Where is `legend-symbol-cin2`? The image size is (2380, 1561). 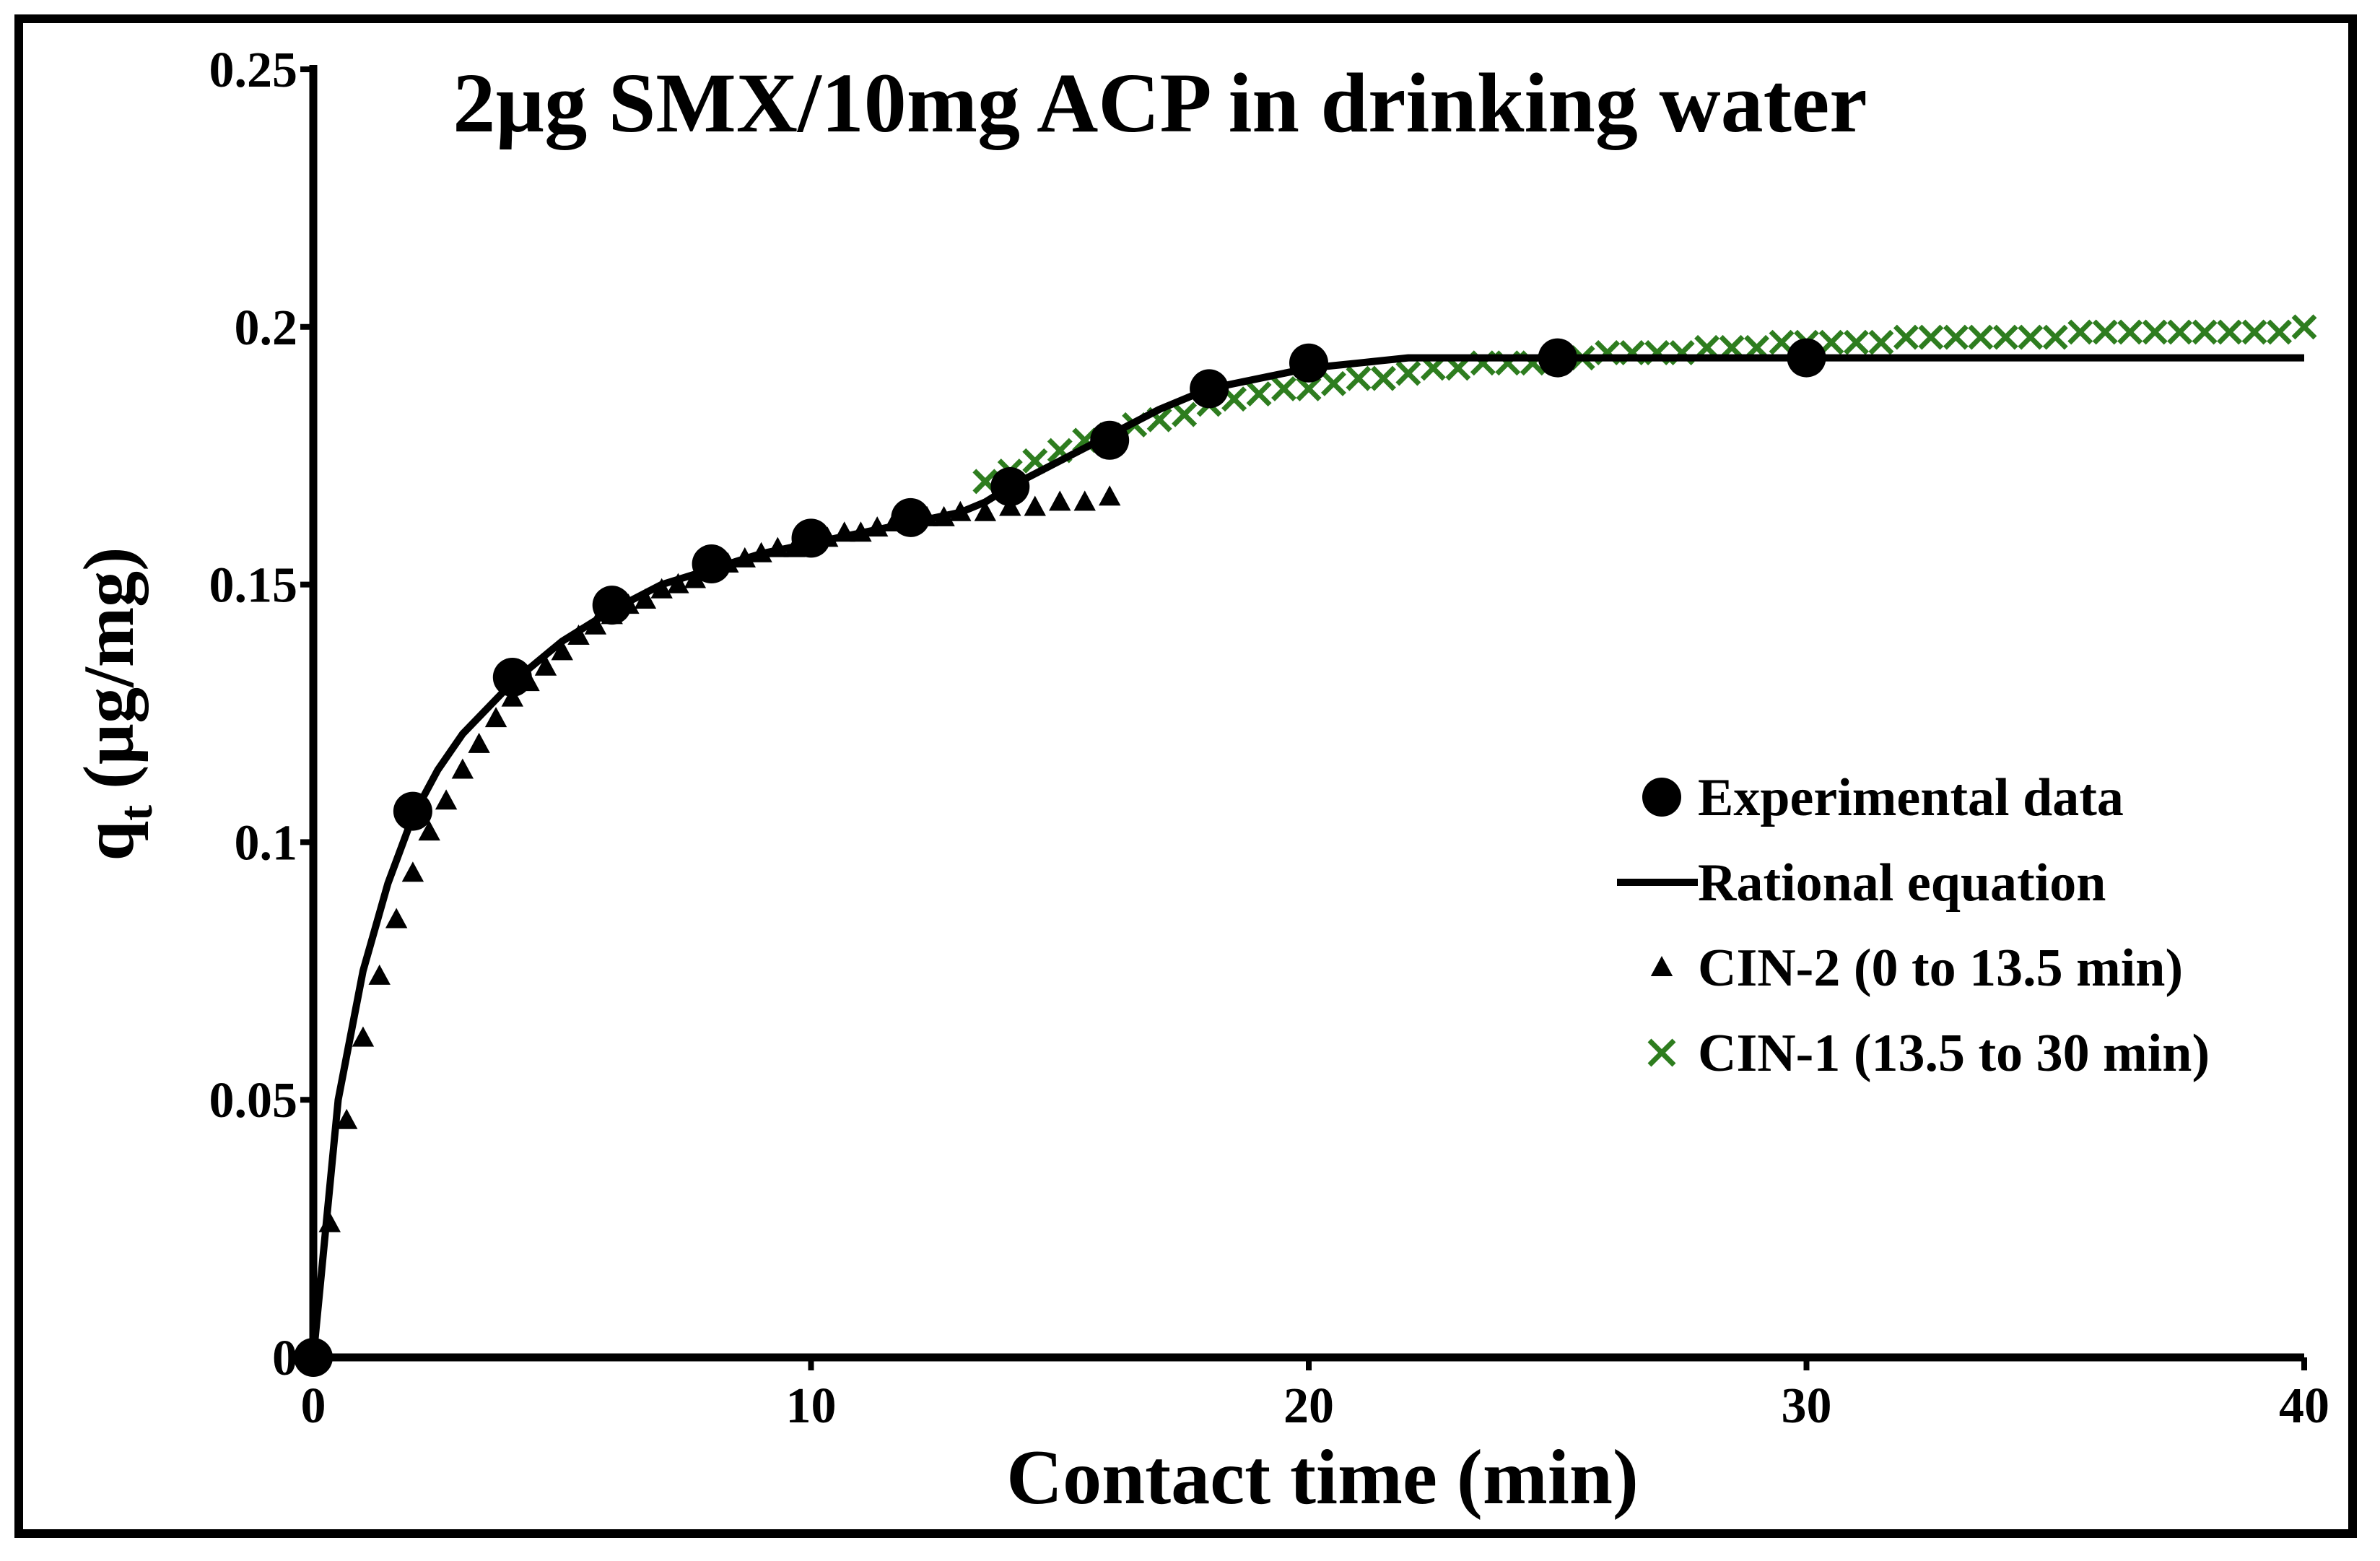 legend-symbol-cin2 is located at coordinates (1661, 966).